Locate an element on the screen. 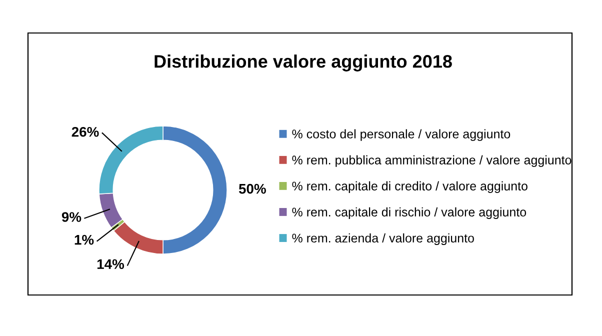  data-label: 50% is located at coordinates (252, 189).